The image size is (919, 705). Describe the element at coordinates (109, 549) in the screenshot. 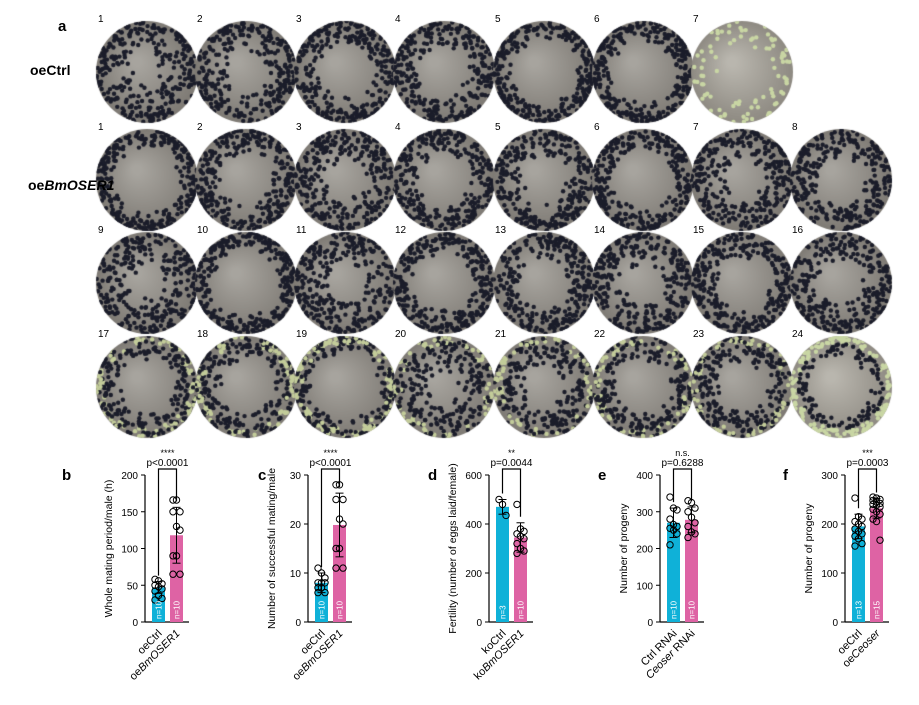

I see `y-axis-label: Whole mating period/male (h)` at that location.